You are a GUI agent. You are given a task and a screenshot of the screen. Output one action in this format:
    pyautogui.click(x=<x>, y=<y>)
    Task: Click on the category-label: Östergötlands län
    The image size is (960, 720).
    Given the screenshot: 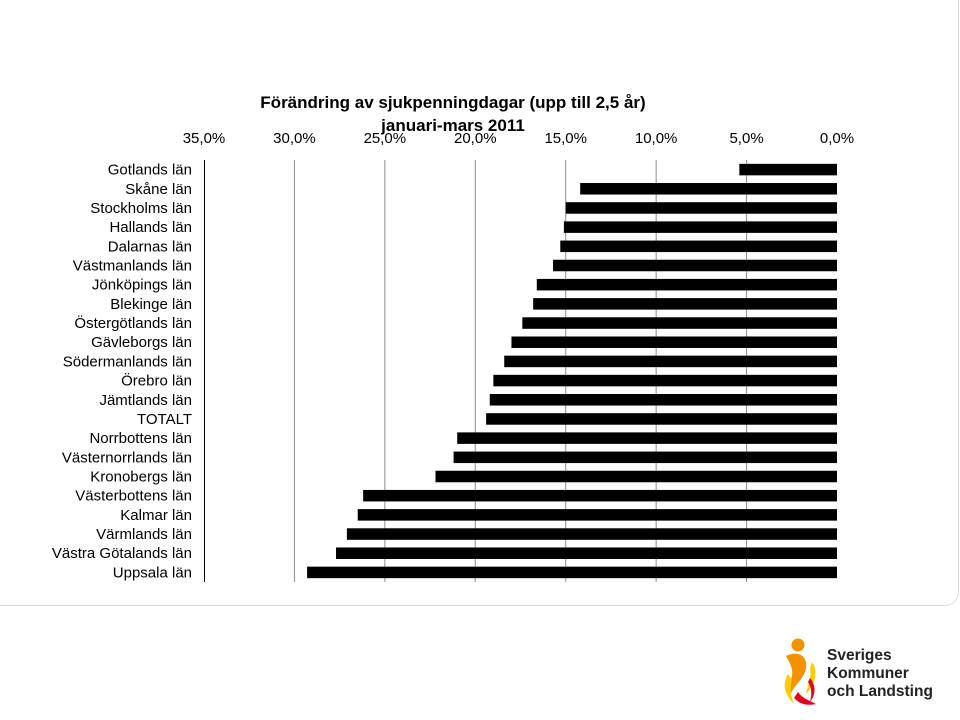 What is the action you would take?
    pyautogui.click(x=133, y=323)
    